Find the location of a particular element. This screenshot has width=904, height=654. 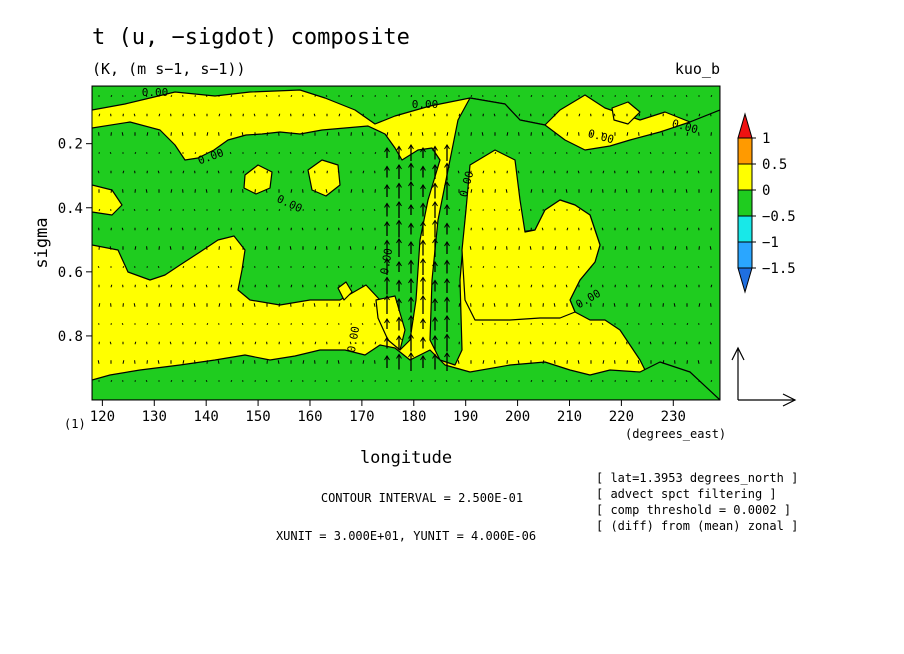

colorbar-label: 0.5 is located at coordinates (774, 165).